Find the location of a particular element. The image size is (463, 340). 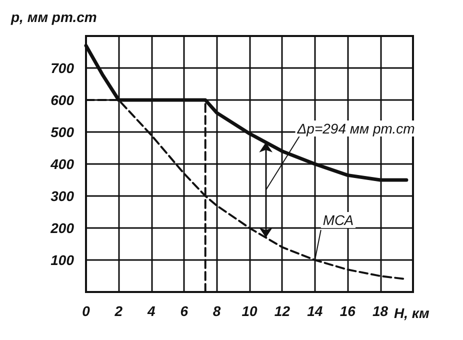

y-axis-title: р, мм рт.ст is located at coordinates (53, 17).